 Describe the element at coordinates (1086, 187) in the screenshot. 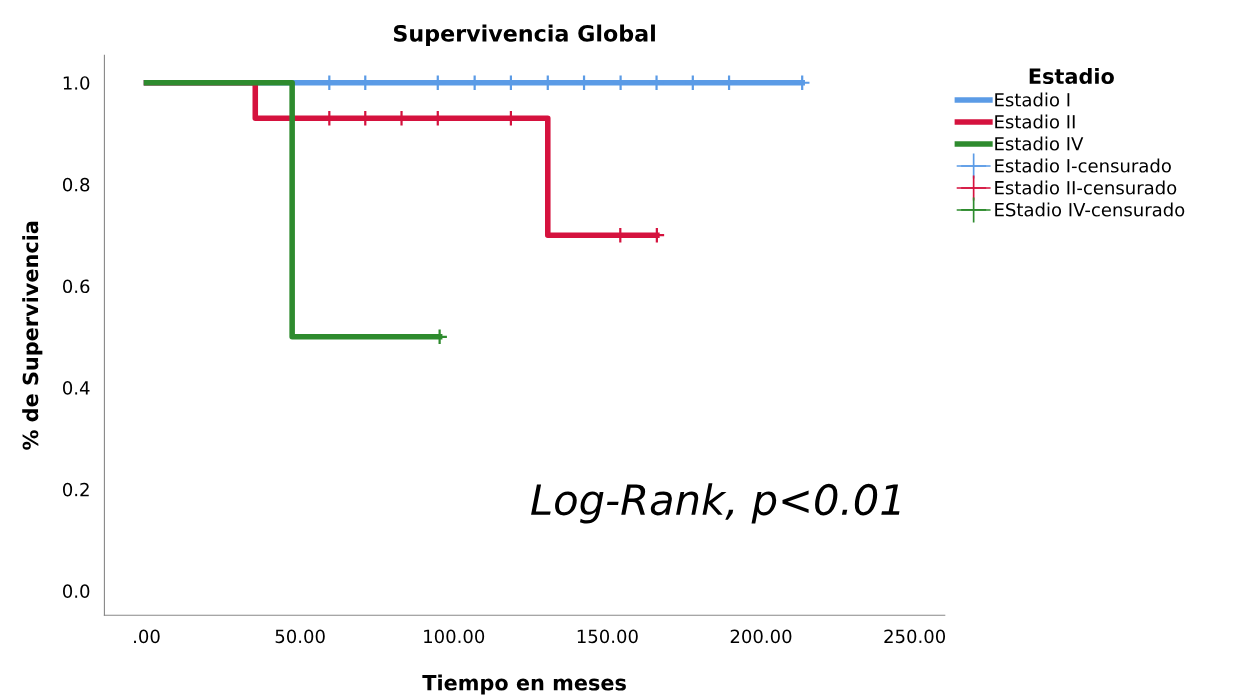

I see `legend-label: Estadio II-censurado` at that location.